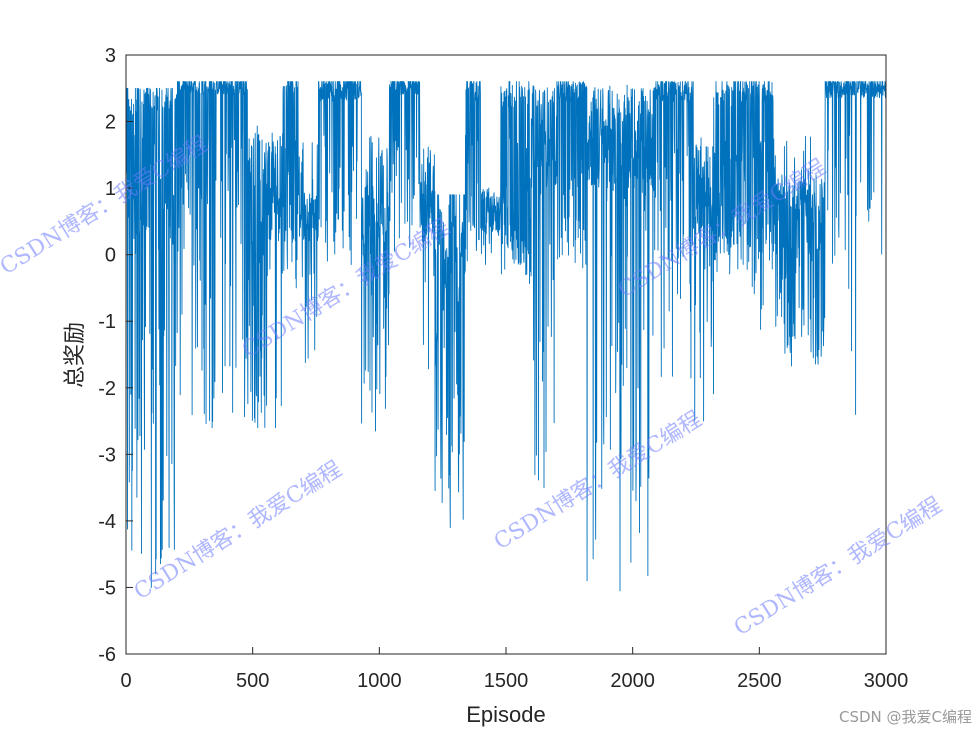  I want to click on y-tick-label: -4, so click(107, 522).